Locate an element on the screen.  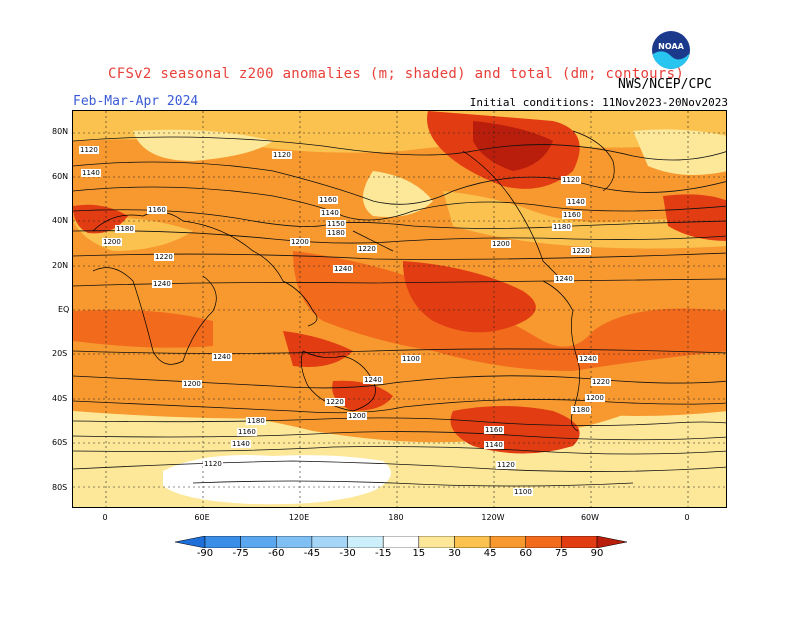
contour-label: 1150 is located at coordinates (336, 224).